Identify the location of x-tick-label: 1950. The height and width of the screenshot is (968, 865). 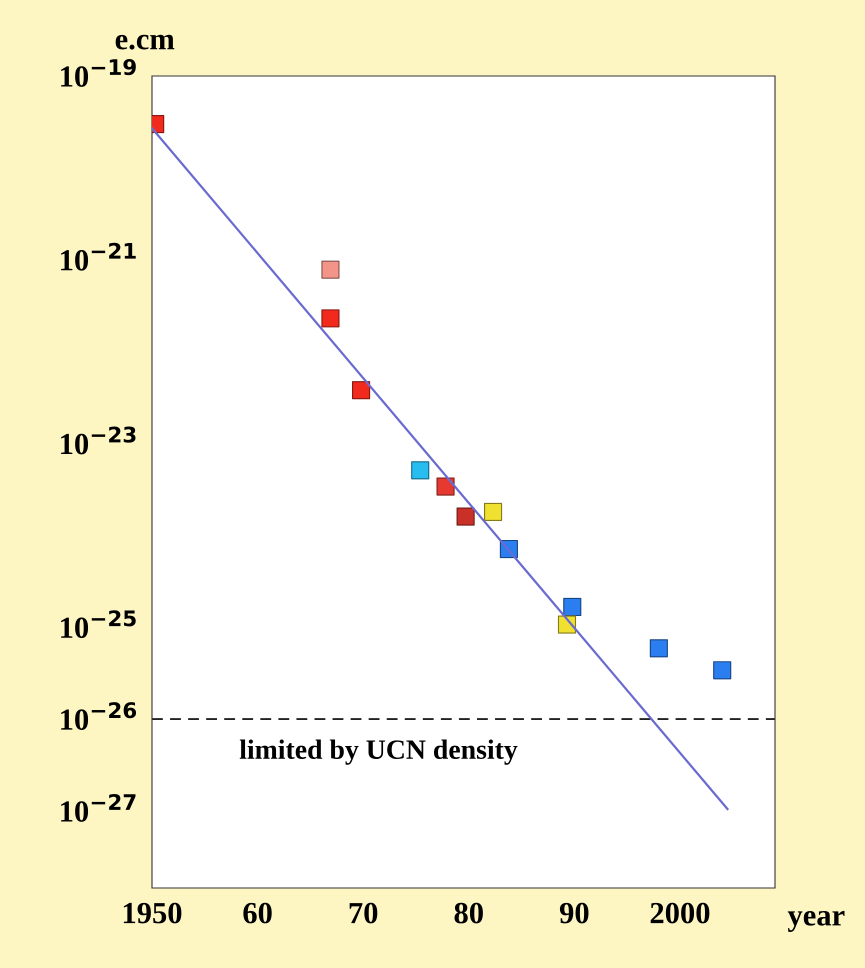
(153, 913).